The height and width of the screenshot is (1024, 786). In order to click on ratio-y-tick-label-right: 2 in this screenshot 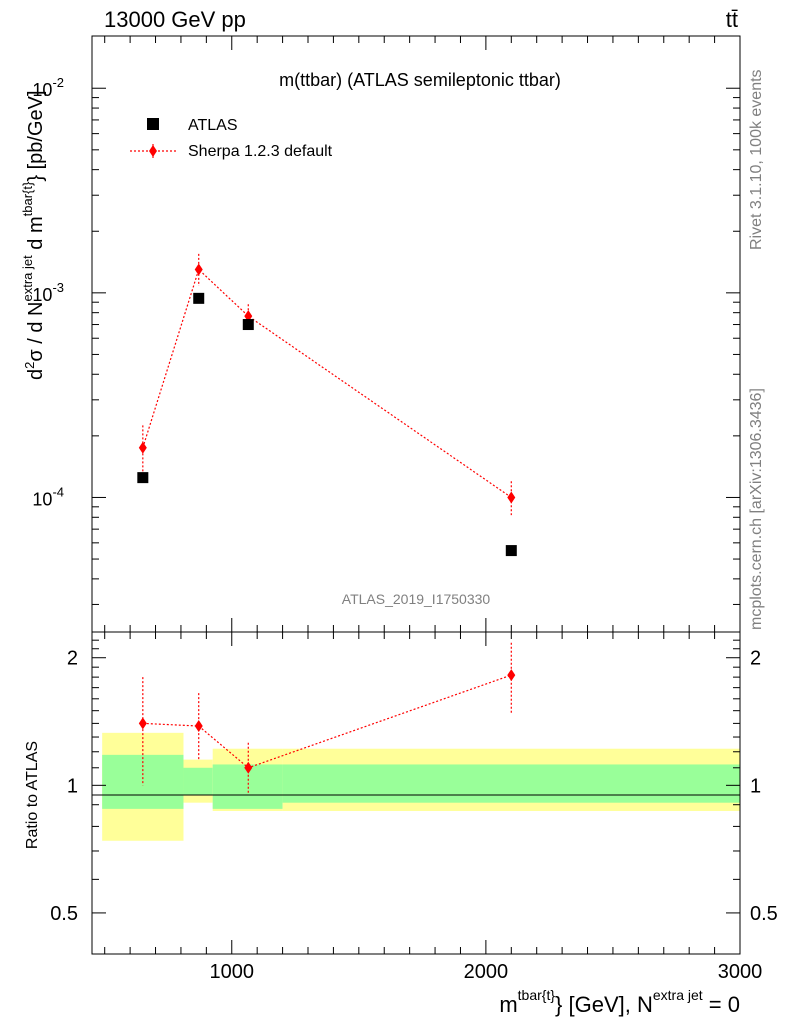, I will do `click(755, 659)`.